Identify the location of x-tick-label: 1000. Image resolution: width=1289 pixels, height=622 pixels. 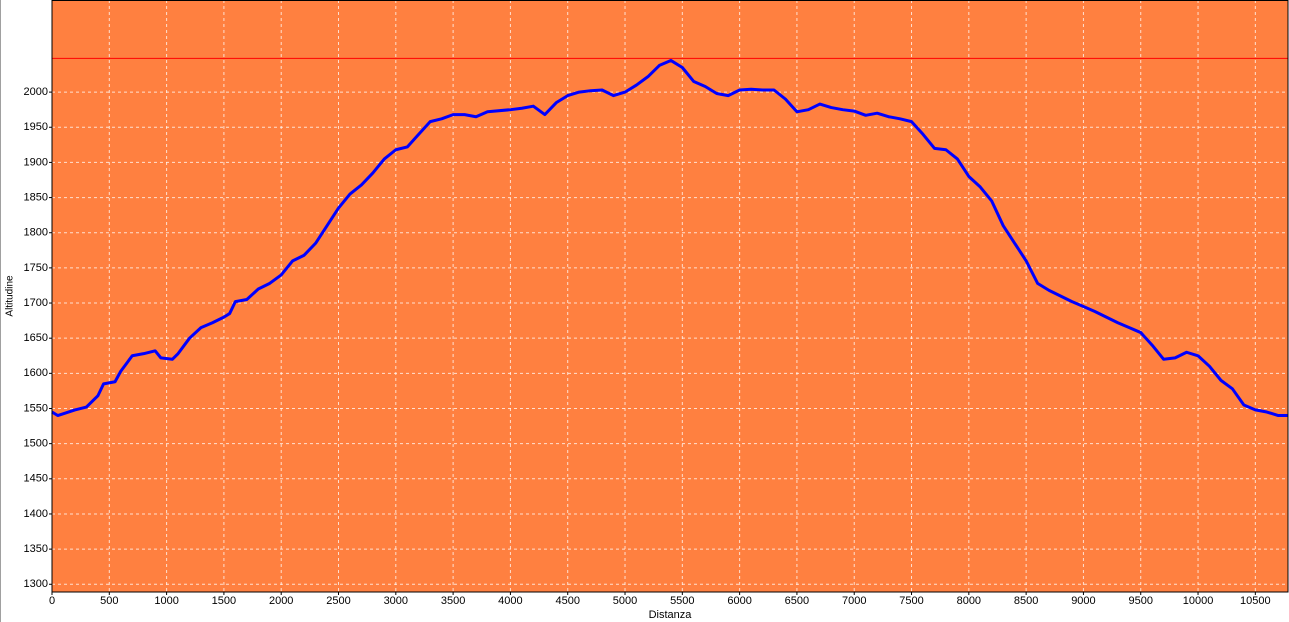
(166, 601).